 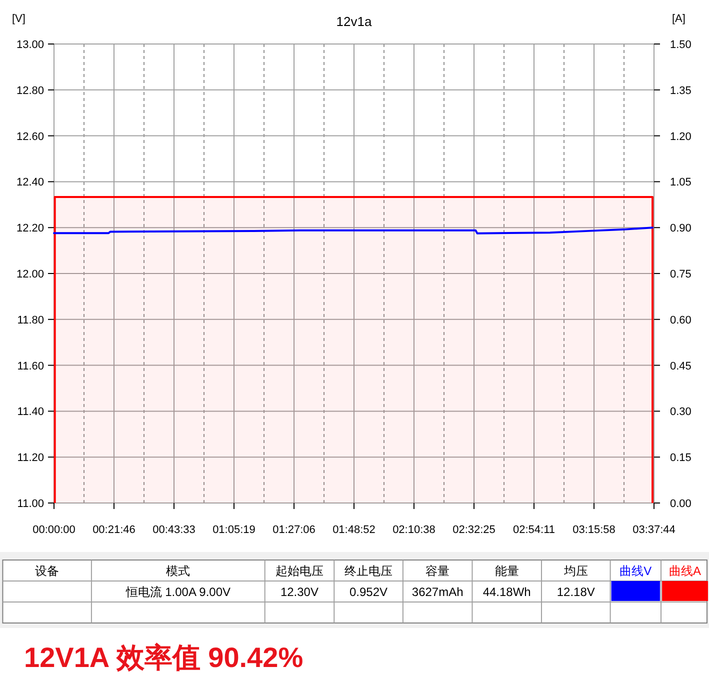 What do you see at coordinates (30, 45) in the screenshot?
I see `y-tick-label: 13.00` at bounding box center [30, 45].